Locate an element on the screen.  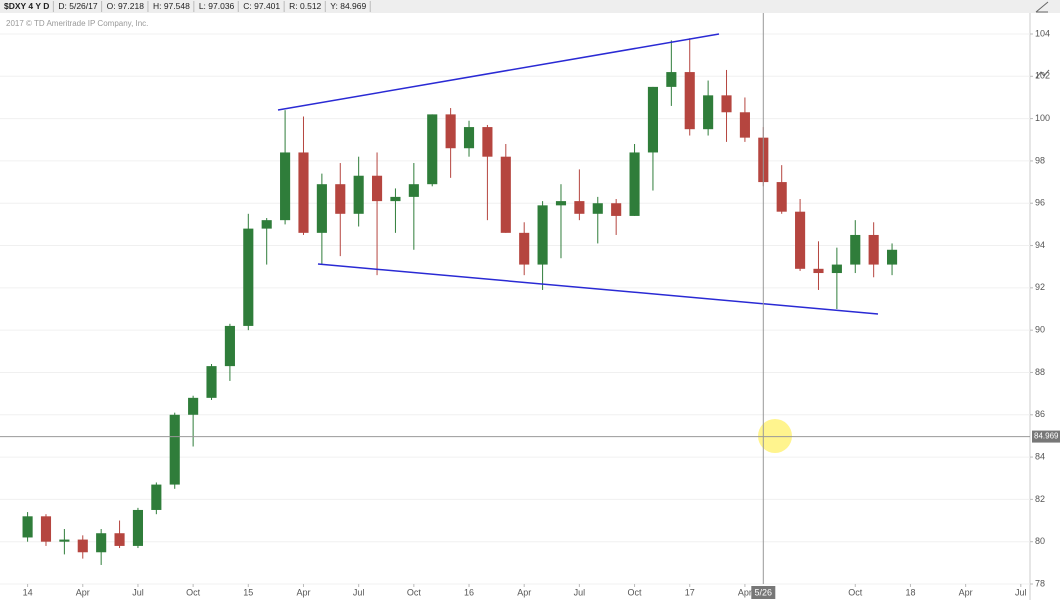
header-item: O: 97.218 is located at coordinates (126, 6).